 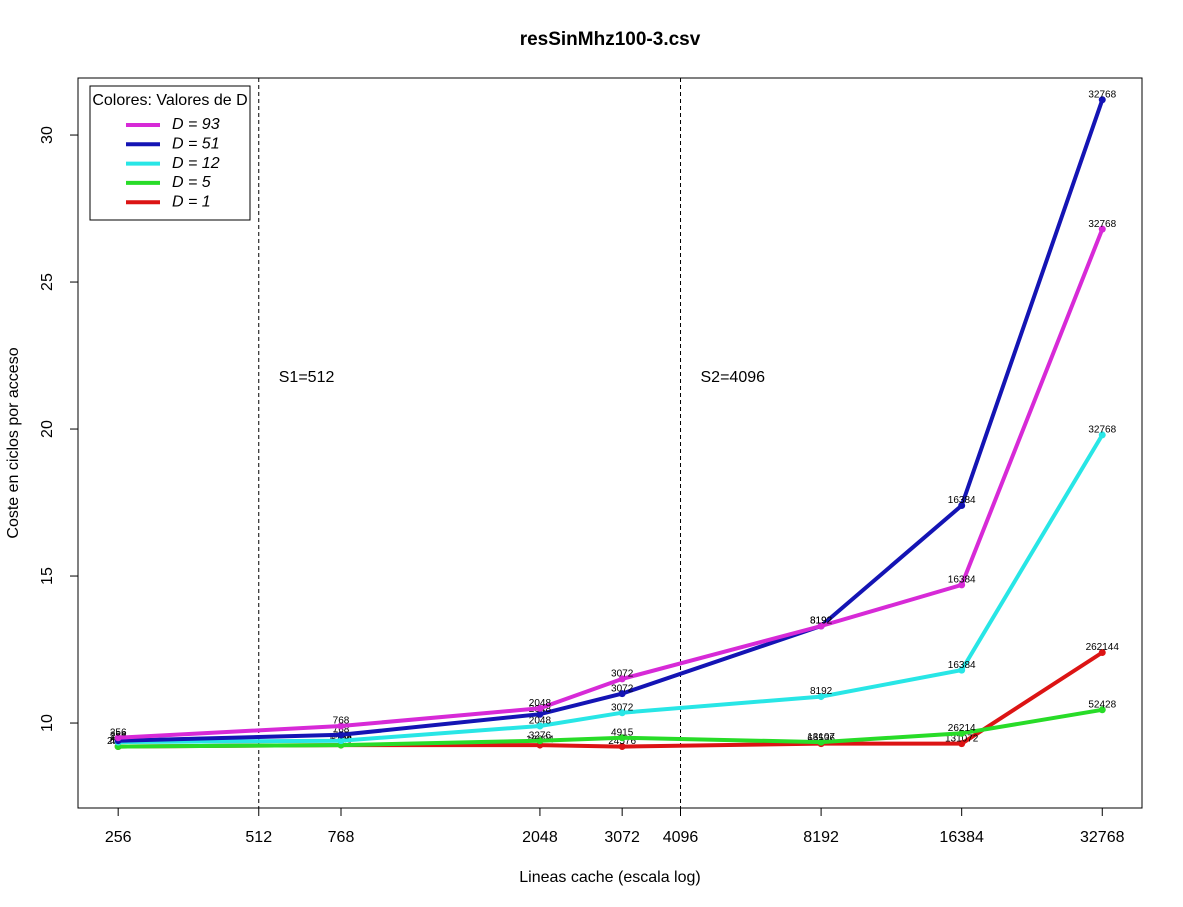 What do you see at coordinates (821, 837) in the screenshot?
I see `x-tick-label: 8192` at bounding box center [821, 837].